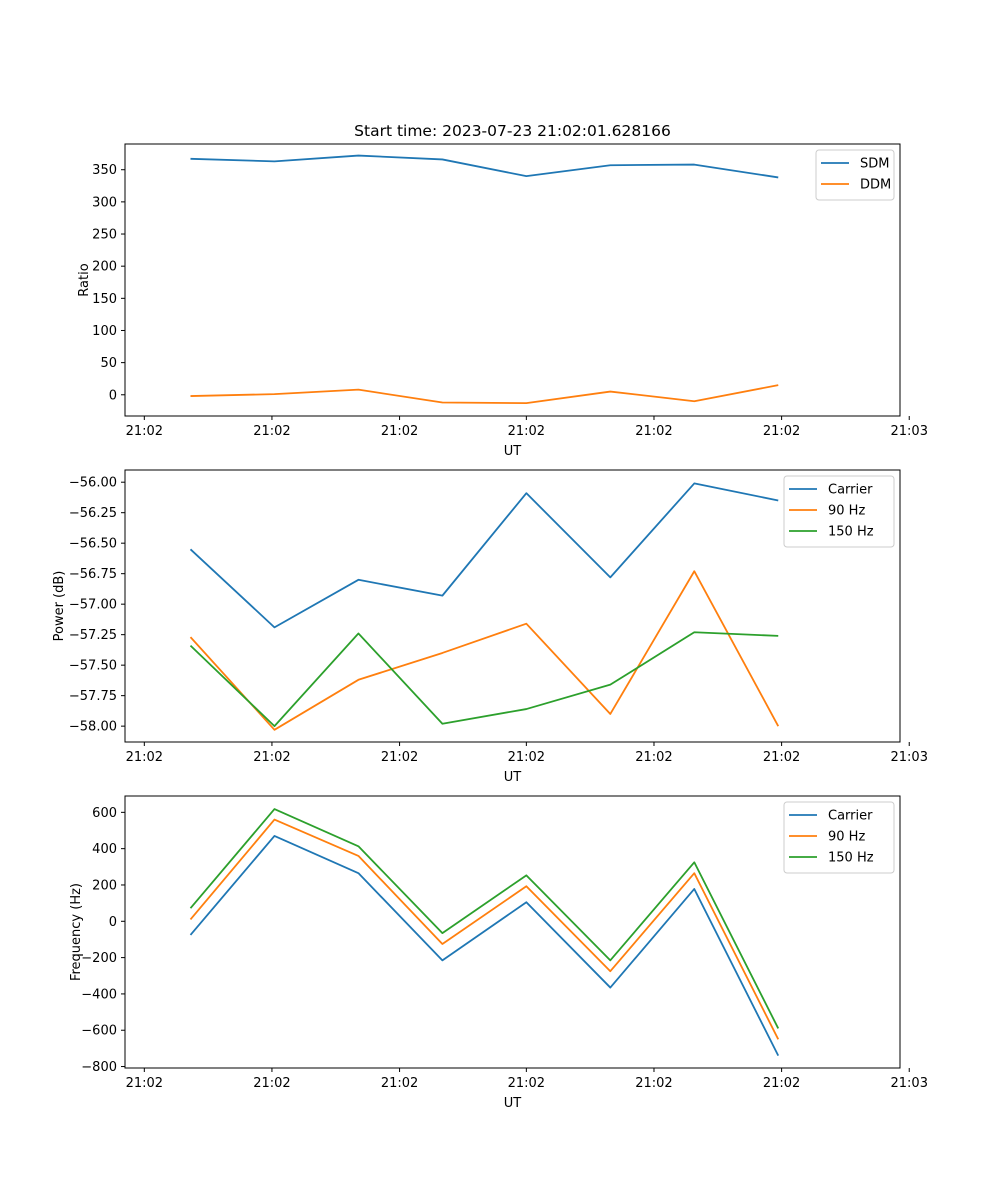 The width and height of the screenshot is (1000, 1200). Describe the element at coordinates (99, 958) in the screenshot. I see `y-tick-label: −200` at that location.